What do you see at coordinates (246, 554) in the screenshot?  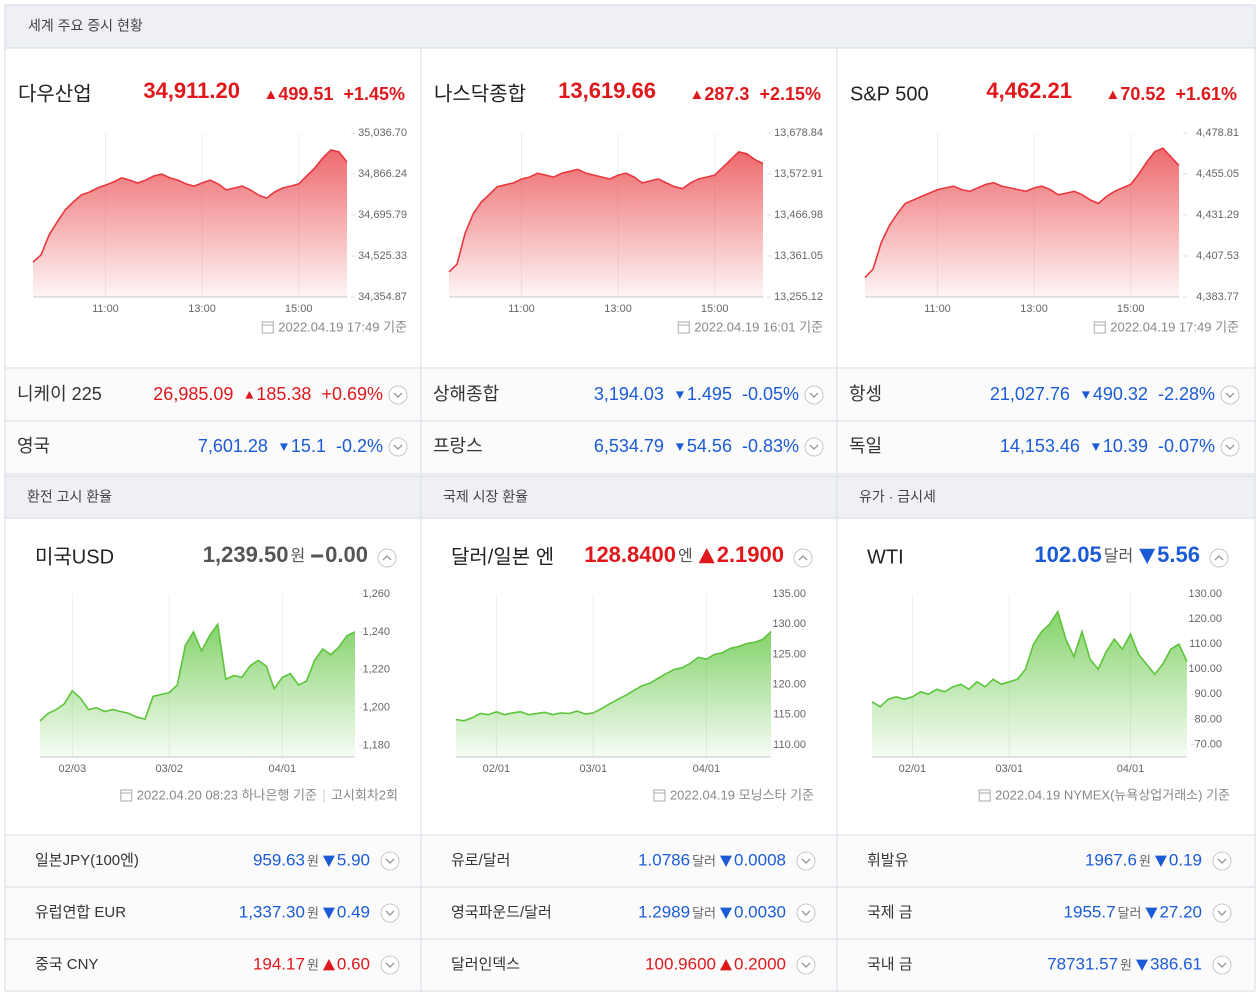 I see `rate-price: 1,239.50` at bounding box center [246, 554].